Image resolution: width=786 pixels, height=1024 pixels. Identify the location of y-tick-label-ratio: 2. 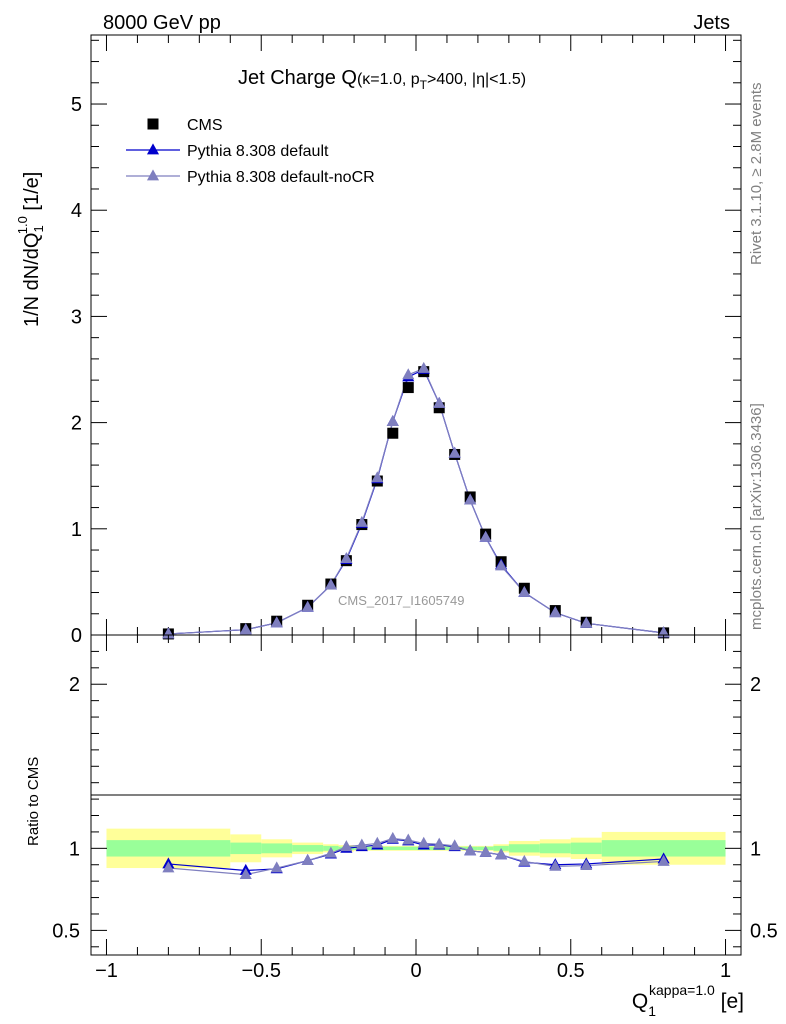
(74, 685).